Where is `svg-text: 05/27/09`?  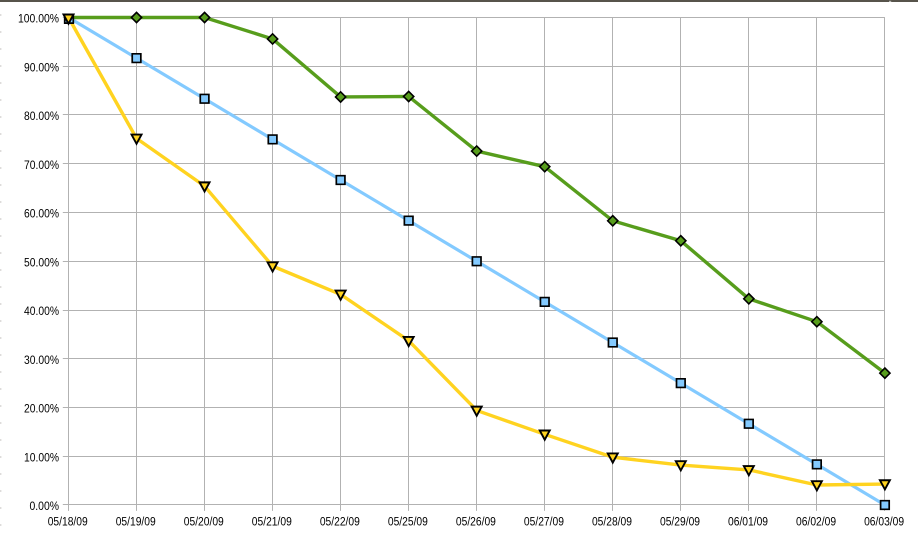
svg-text: 05/27/09 is located at coordinates (544, 522).